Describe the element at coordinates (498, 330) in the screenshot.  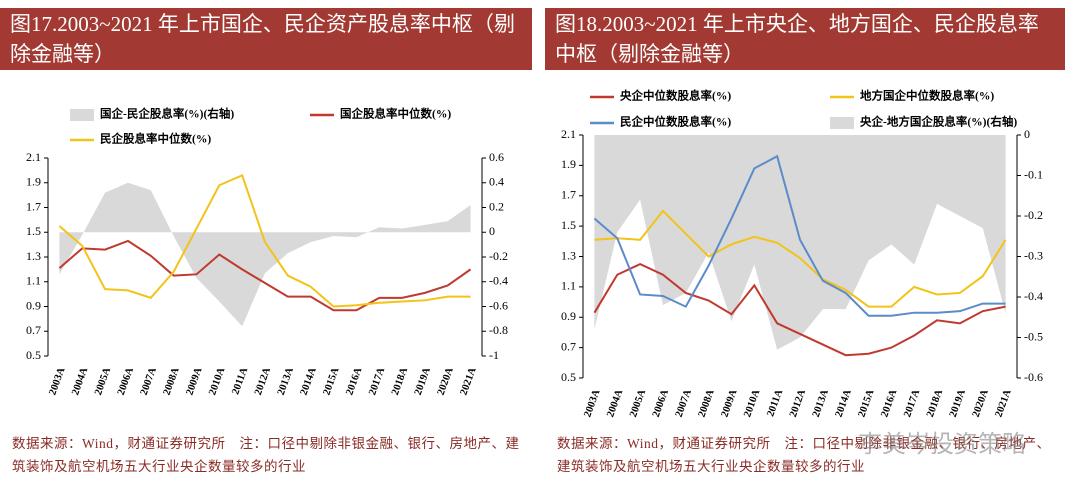
I see `y2-tick-label: -0.8` at that location.